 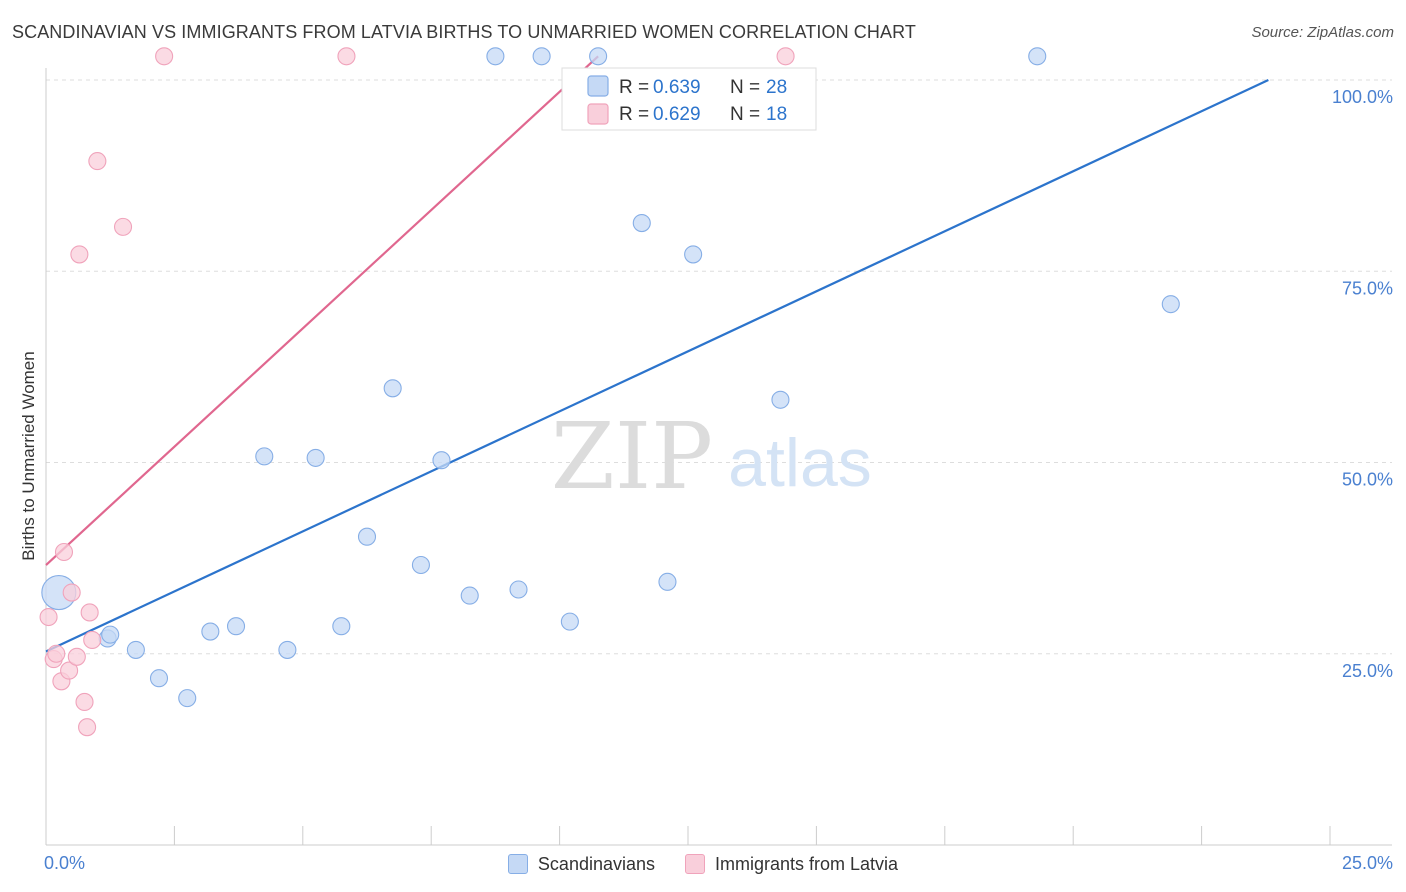 What do you see at coordinates (695, 864) in the screenshot?
I see `legend-swatch-pink` at bounding box center [695, 864].